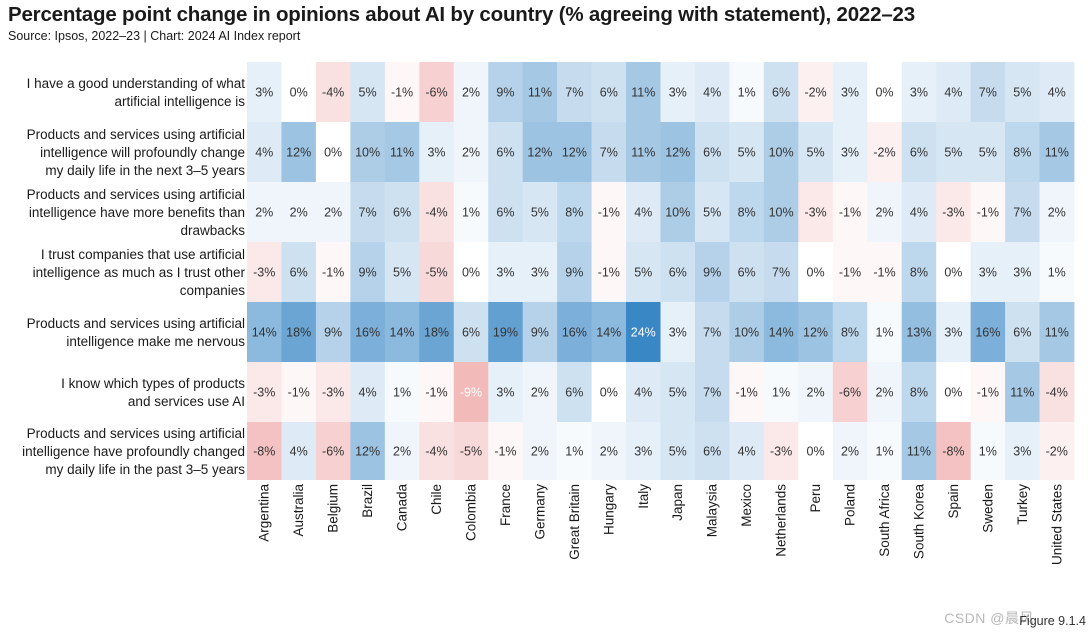 The image size is (1092, 636). Describe the element at coordinates (505, 333) in the screenshot. I see `heatmap-cell-value: 19%` at that location.